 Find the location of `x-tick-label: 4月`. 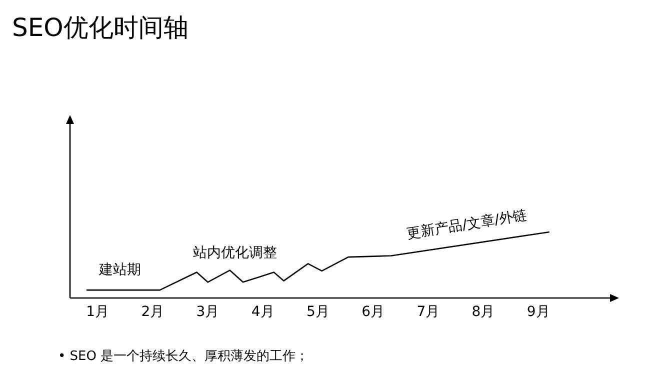

x-tick-label: 4月 is located at coordinates (262, 312).